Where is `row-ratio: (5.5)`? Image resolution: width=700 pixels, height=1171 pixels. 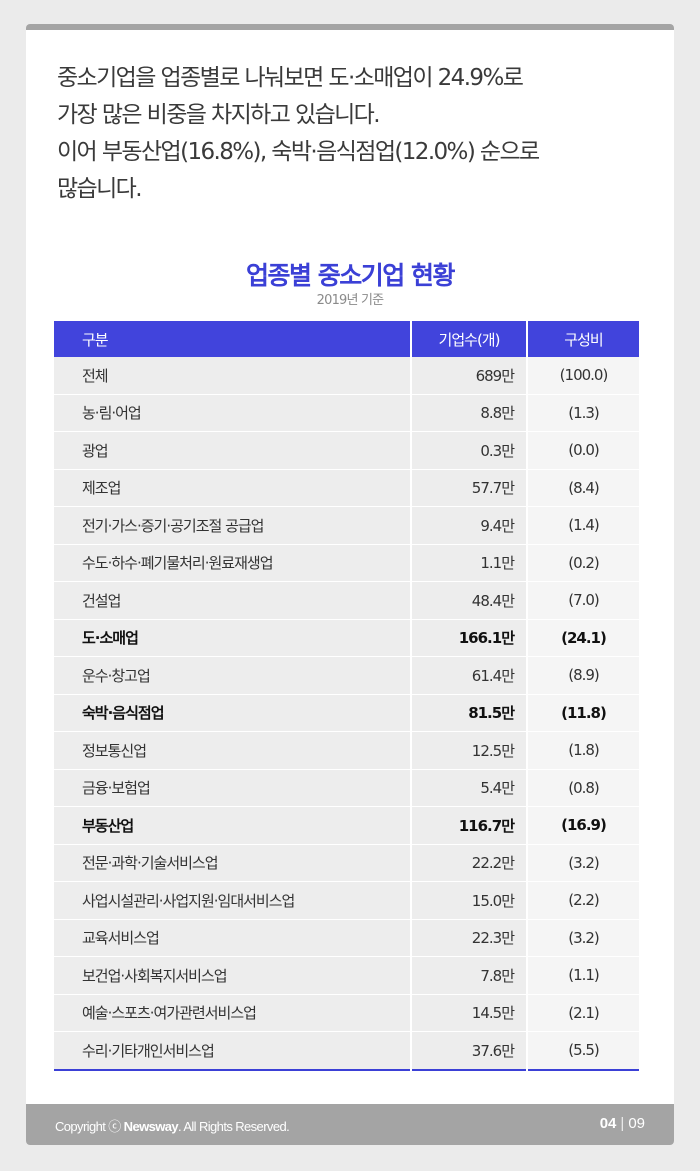
row-ratio: (5.5) is located at coordinates (582, 1050).